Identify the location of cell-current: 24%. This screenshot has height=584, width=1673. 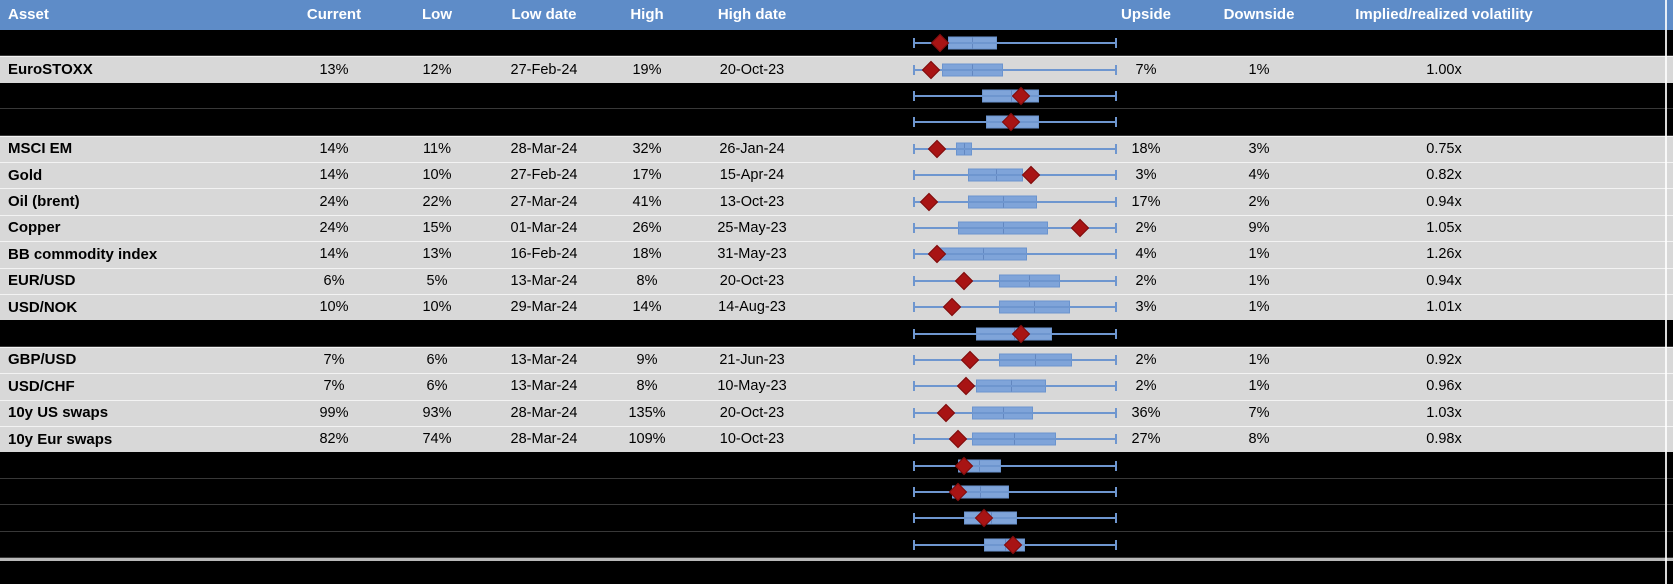
(334, 227).